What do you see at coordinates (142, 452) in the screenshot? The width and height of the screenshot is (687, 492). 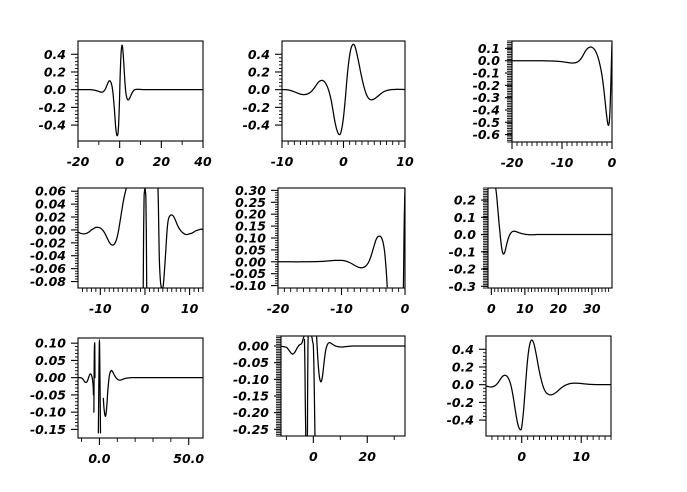 I see `x-axis: 0.0 50.0` at bounding box center [142, 452].